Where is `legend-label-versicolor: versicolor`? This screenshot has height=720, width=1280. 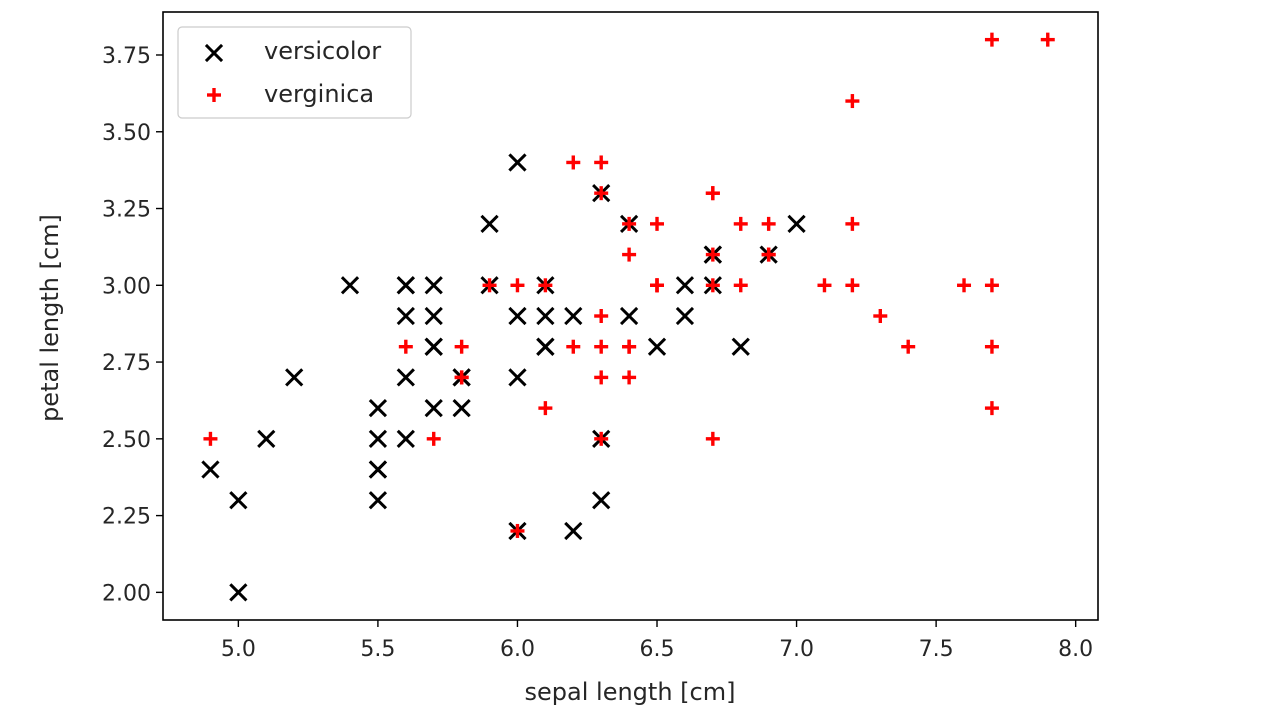 legend-label-versicolor: versicolor is located at coordinates (322, 51).